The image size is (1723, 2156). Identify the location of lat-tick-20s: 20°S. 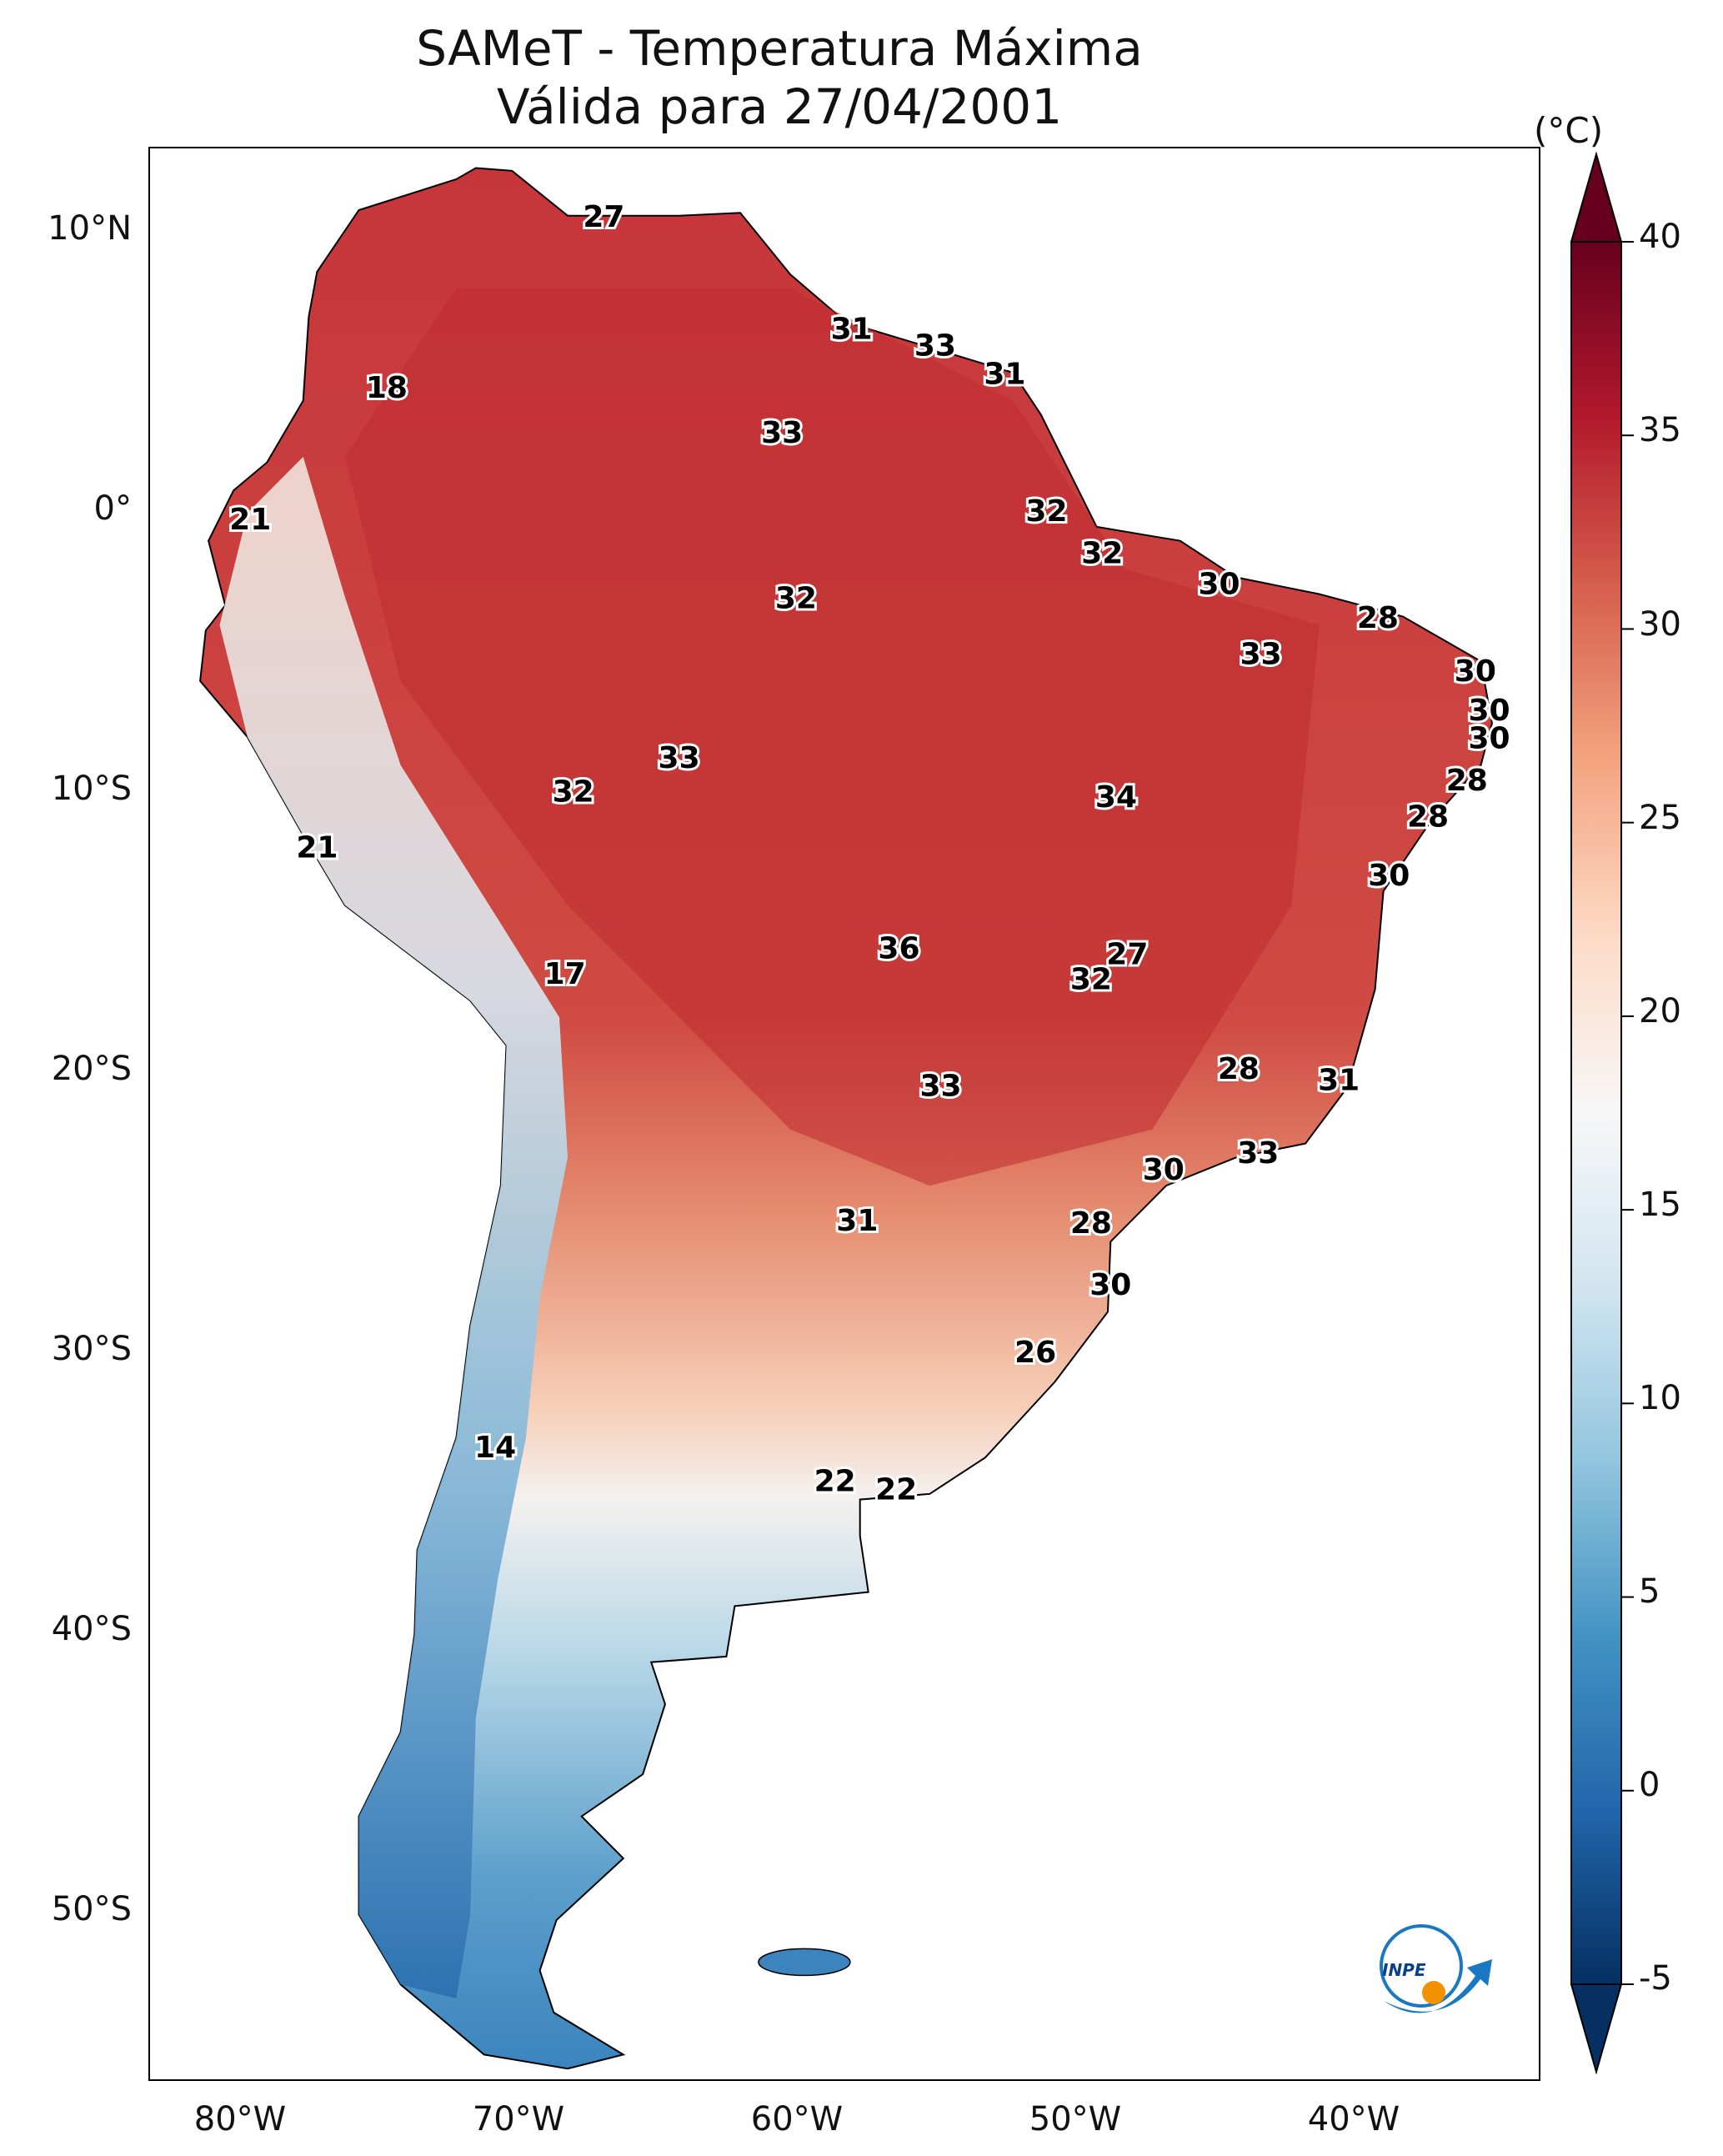
(92, 1069).